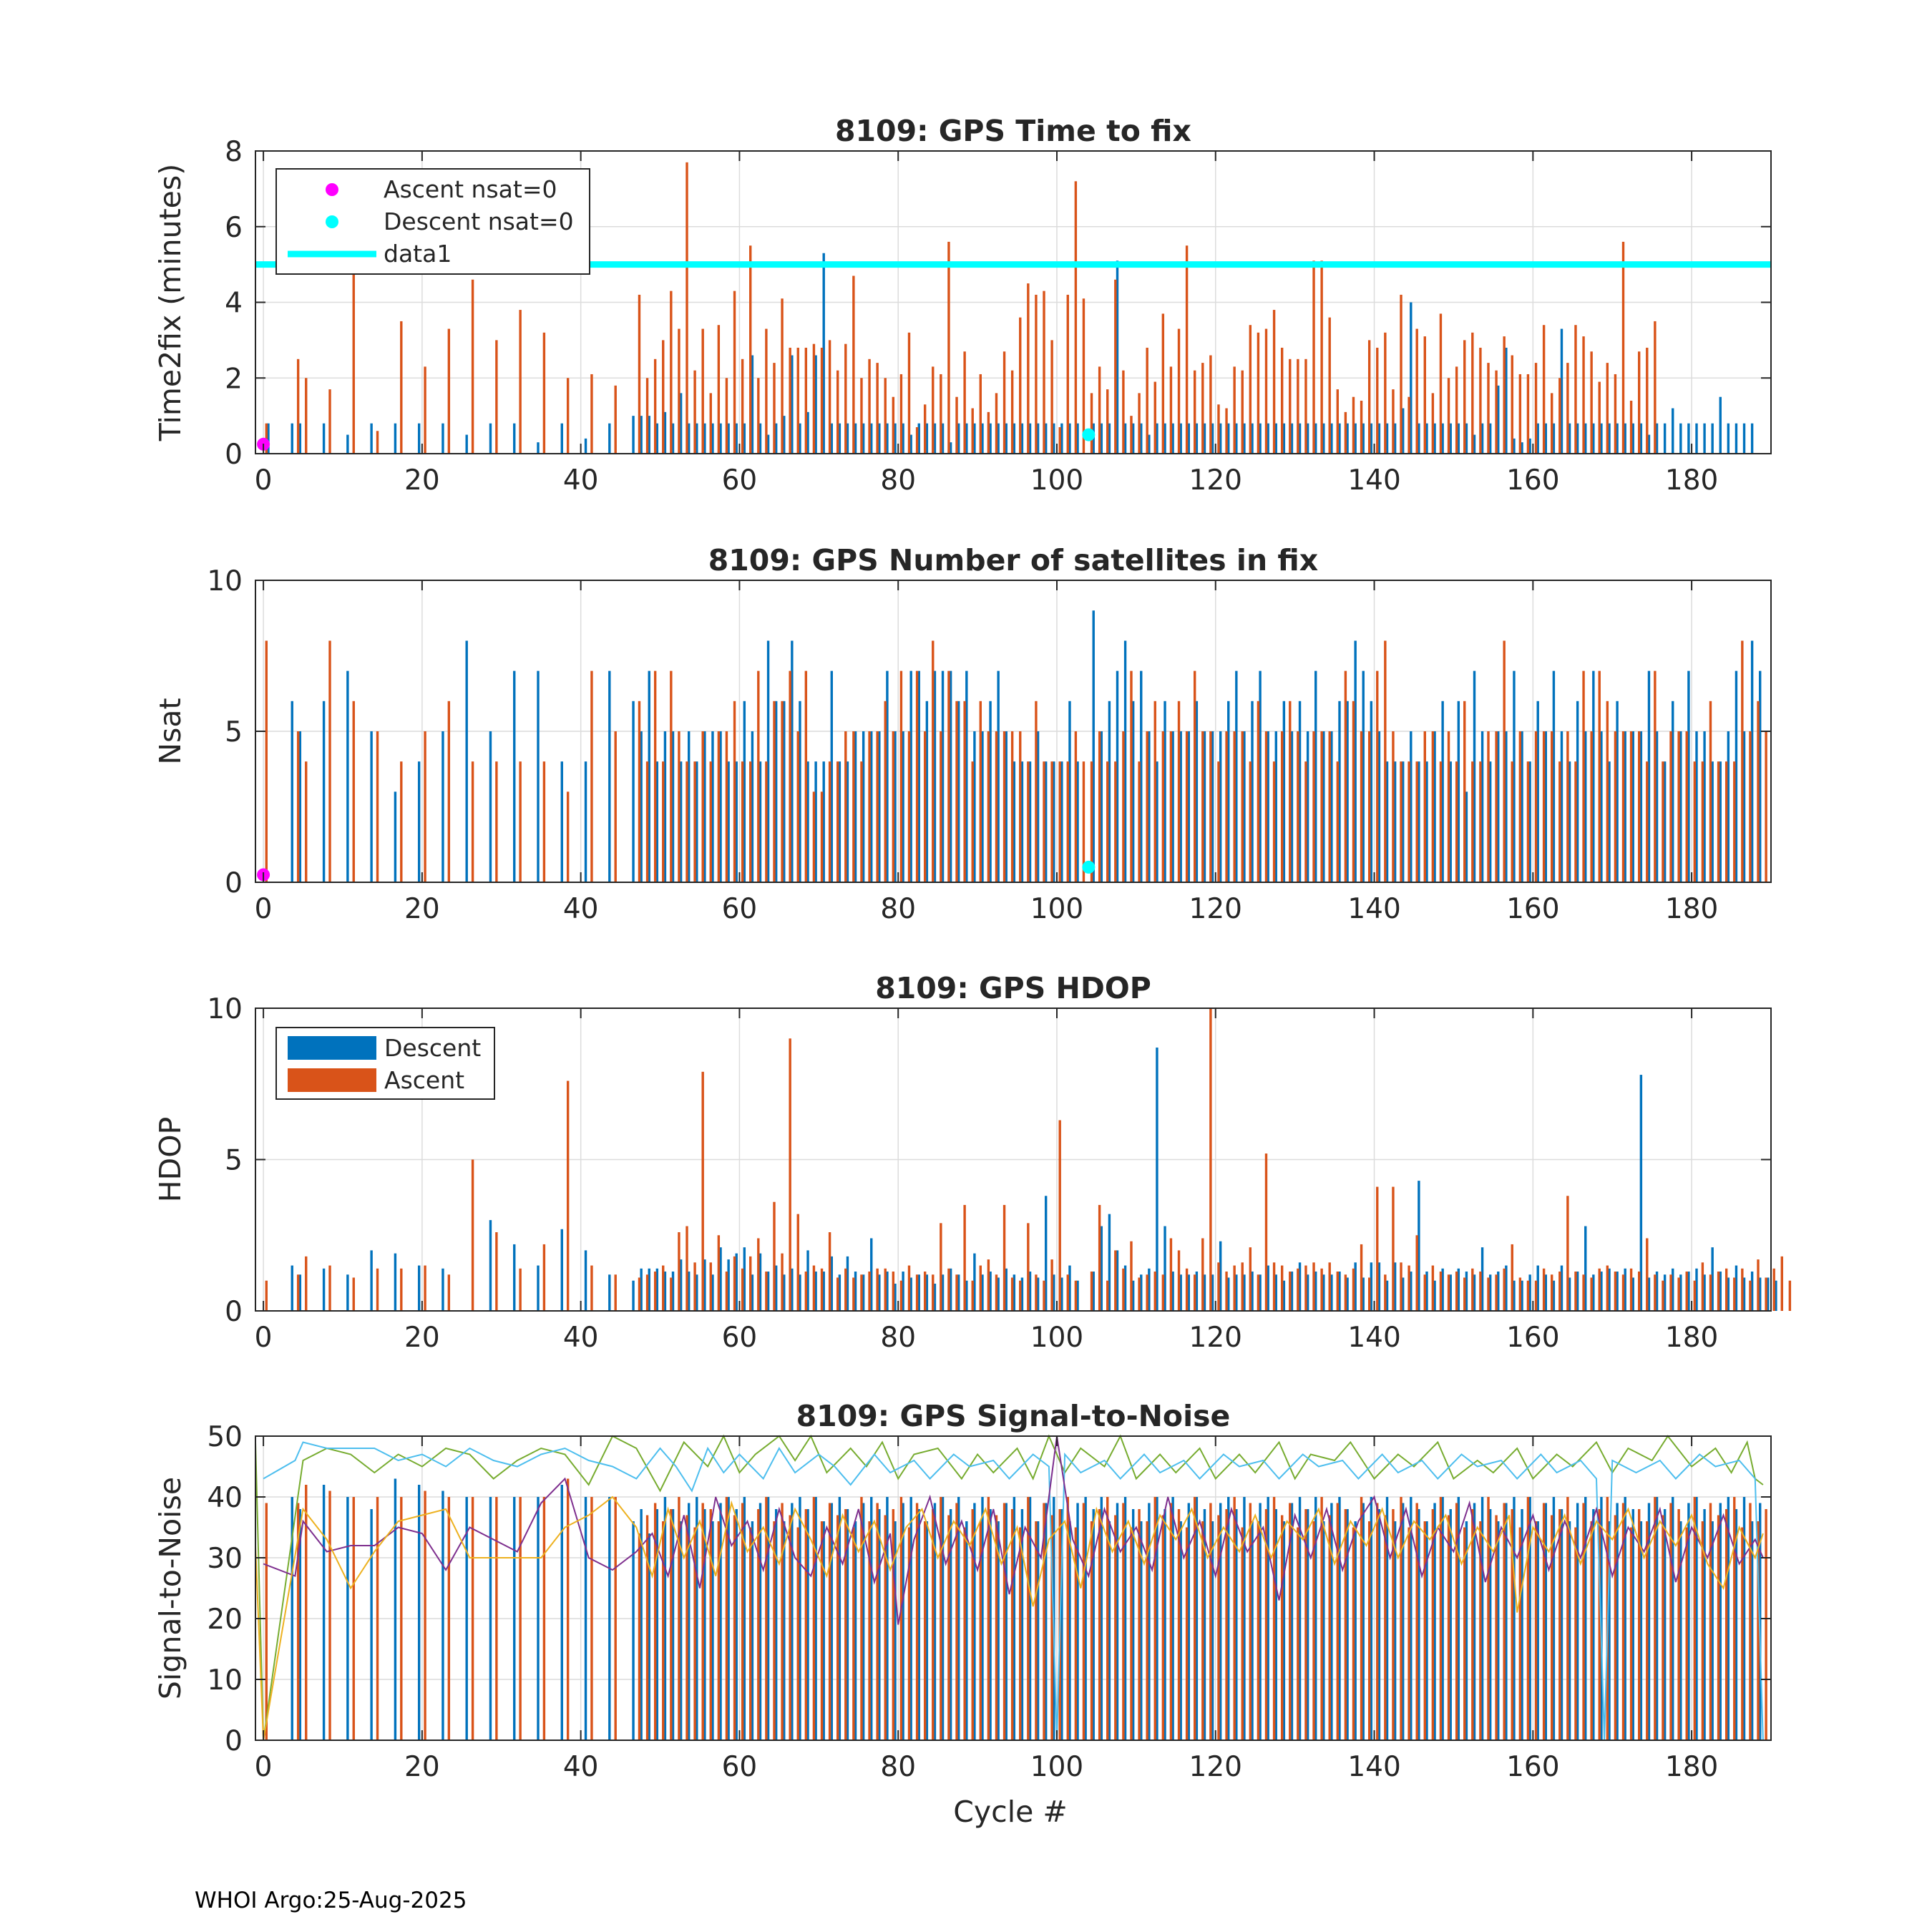 The image size is (1932, 1932). What do you see at coordinates (170, 1588) in the screenshot?
I see `snr-ylabel: Signal-to-Noise` at bounding box center [170, 1588].